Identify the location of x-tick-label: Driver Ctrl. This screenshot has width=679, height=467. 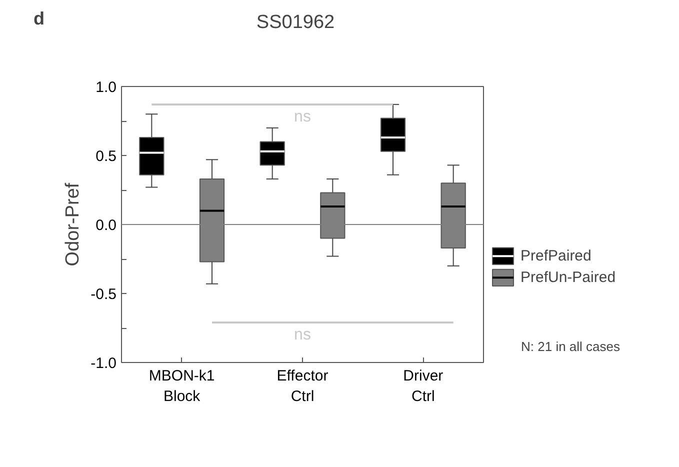
(423, 386).